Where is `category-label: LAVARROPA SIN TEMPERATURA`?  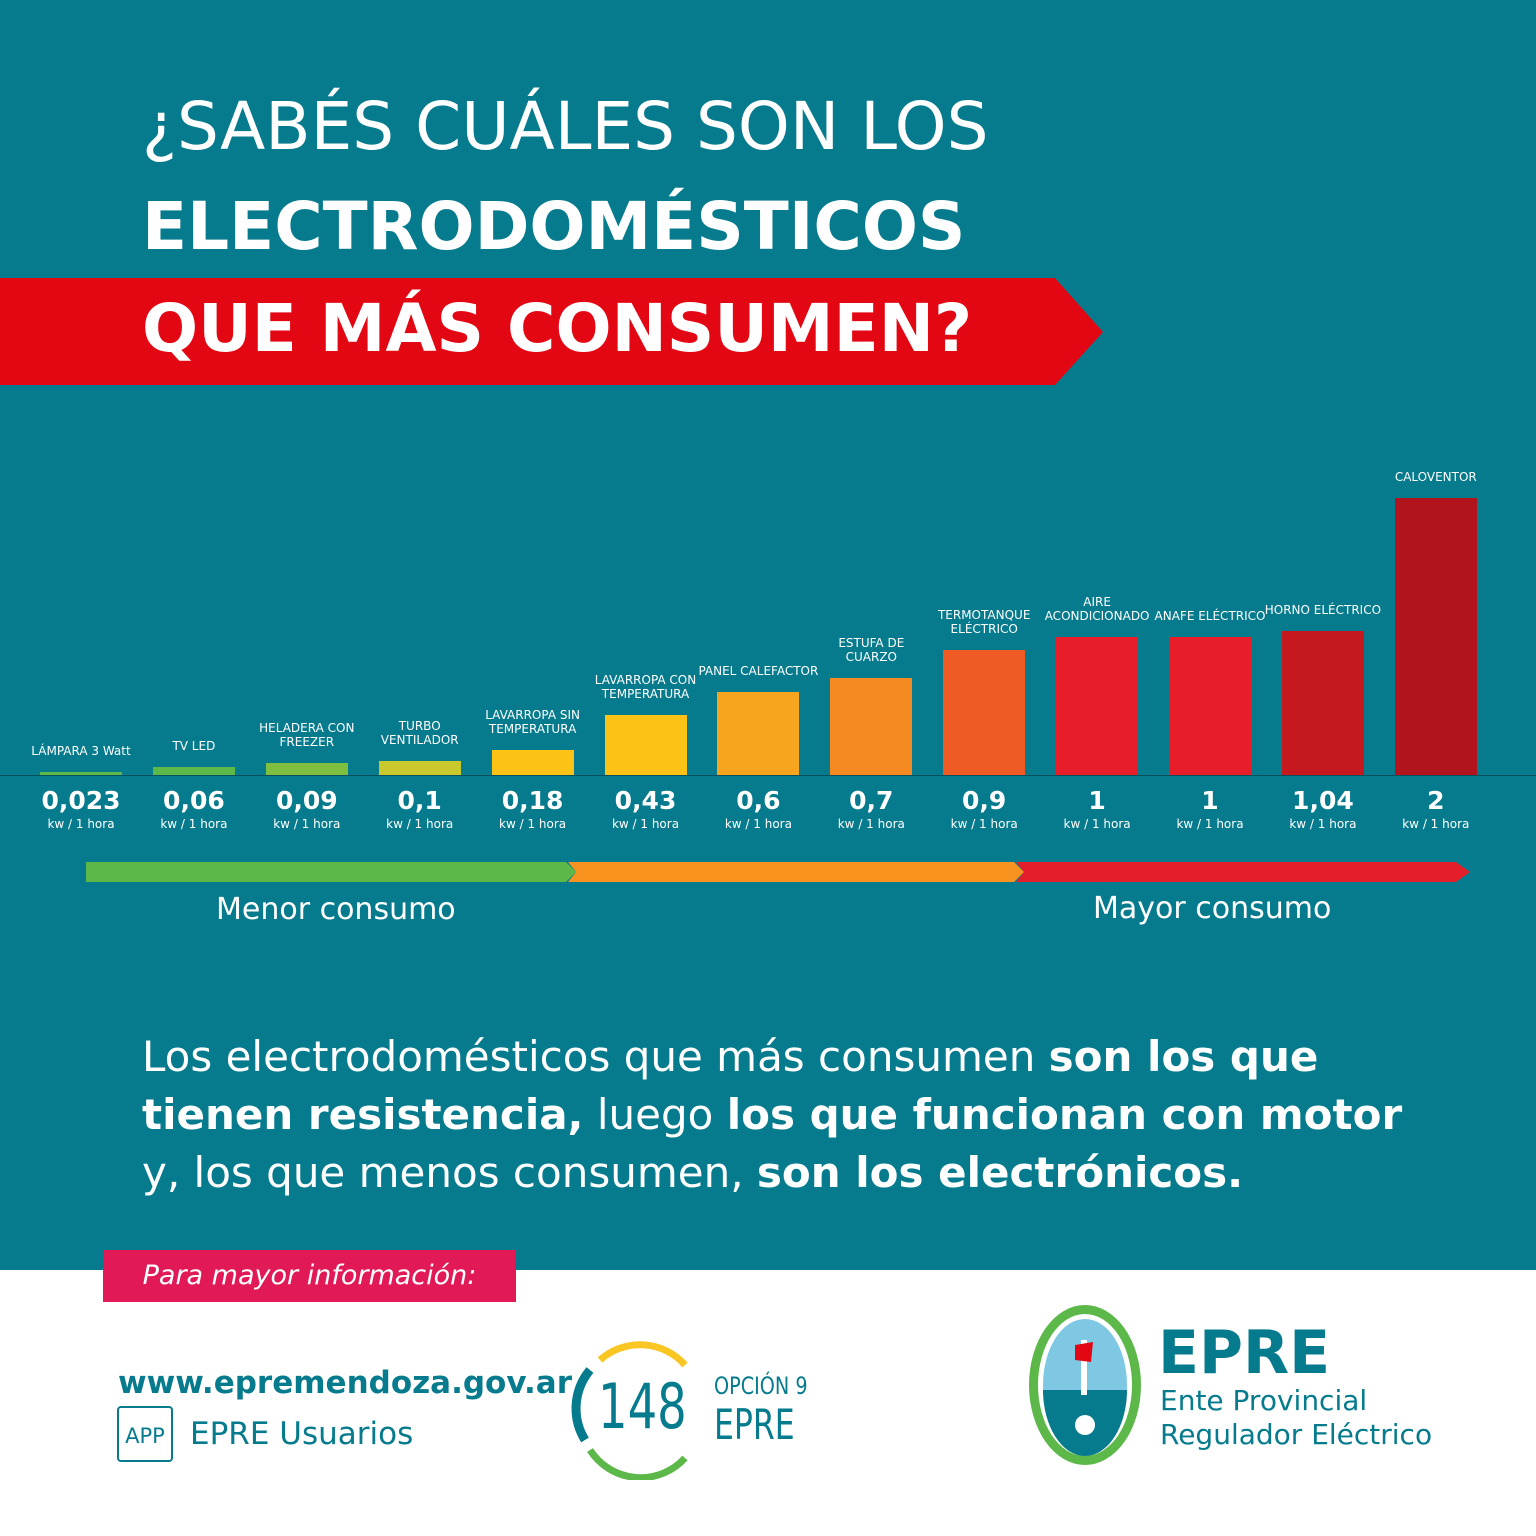 category-label: LAVARROPA SIN TEMPERATURA is located at coordinates (532, 722).